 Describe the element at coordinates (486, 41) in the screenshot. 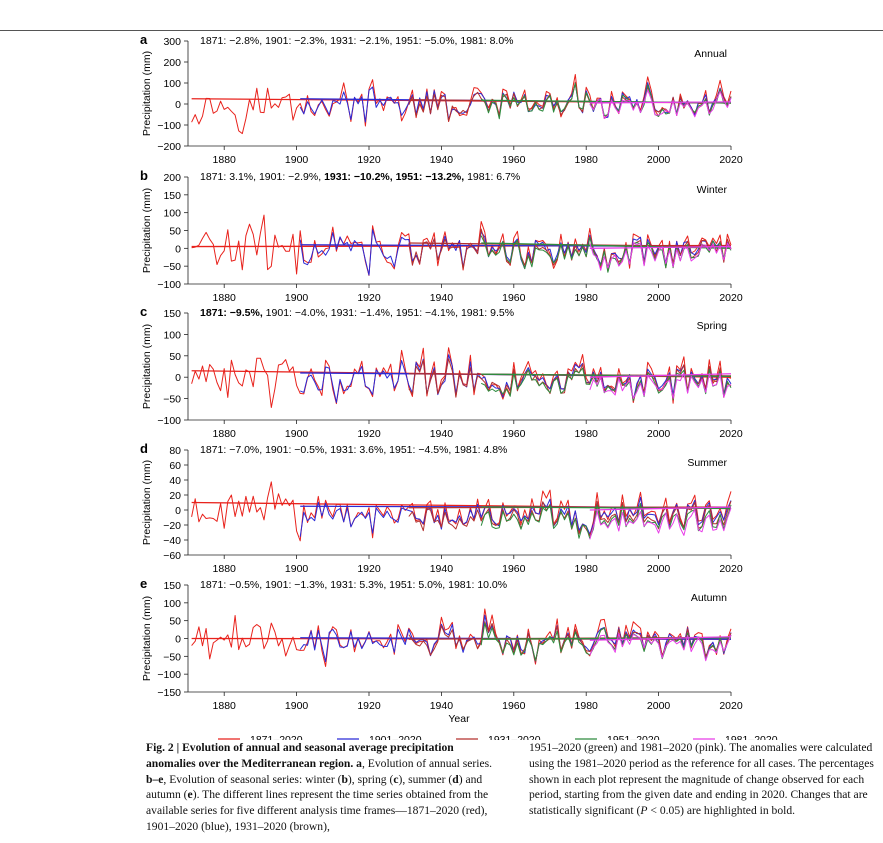

I see `trend-value: 1981: 8.0%` at that location.